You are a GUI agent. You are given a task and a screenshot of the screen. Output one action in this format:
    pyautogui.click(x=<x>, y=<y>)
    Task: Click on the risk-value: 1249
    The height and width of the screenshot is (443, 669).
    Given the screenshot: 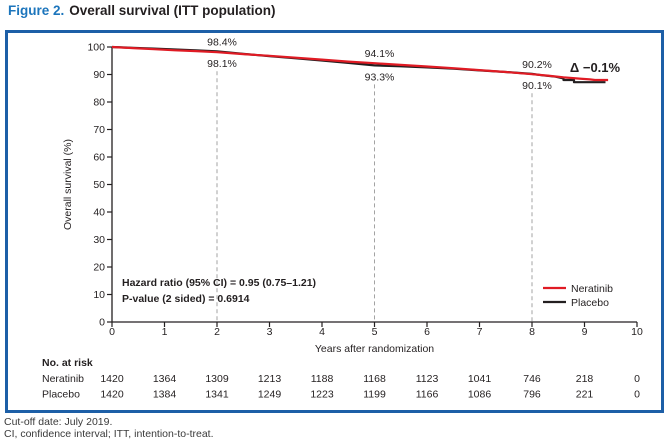 What is the action you would take?
    pyautogui.click(x=270, y=395)
    